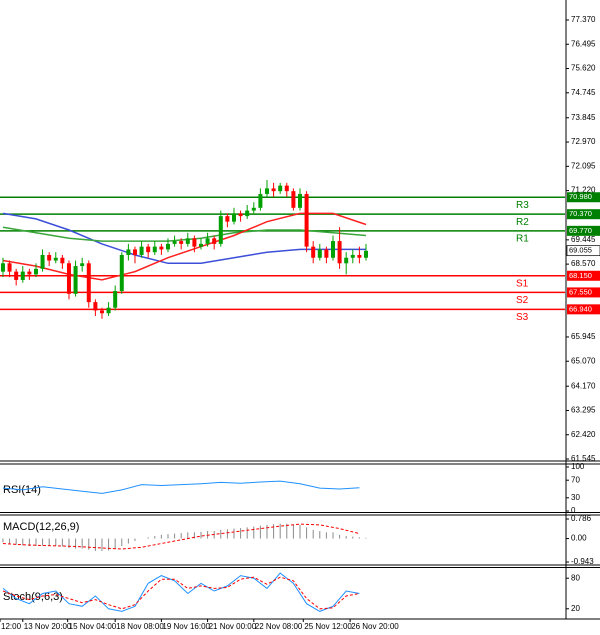 The width and height of the screenshot is (600, 635). What do you see at coordinates (583, 410) in the screenshot?
I see `y-tick-label: 63.295` at bounding box center [583, 410].